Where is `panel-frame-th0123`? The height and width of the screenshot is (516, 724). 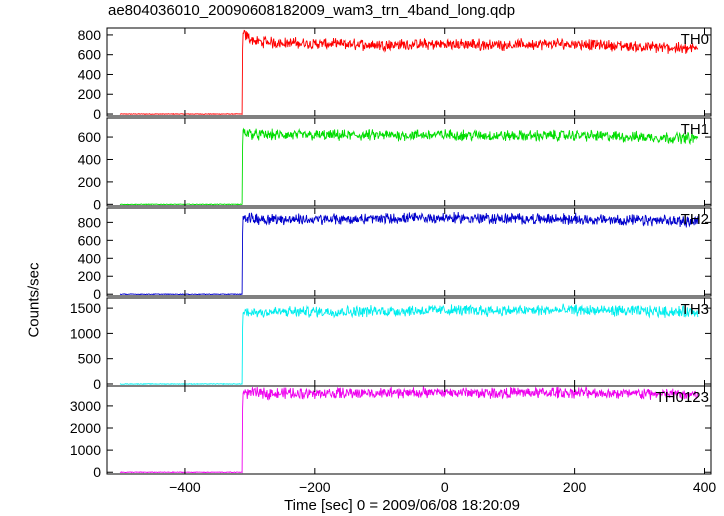
panel-frame-th0123 is located at coordinates (409, 430).